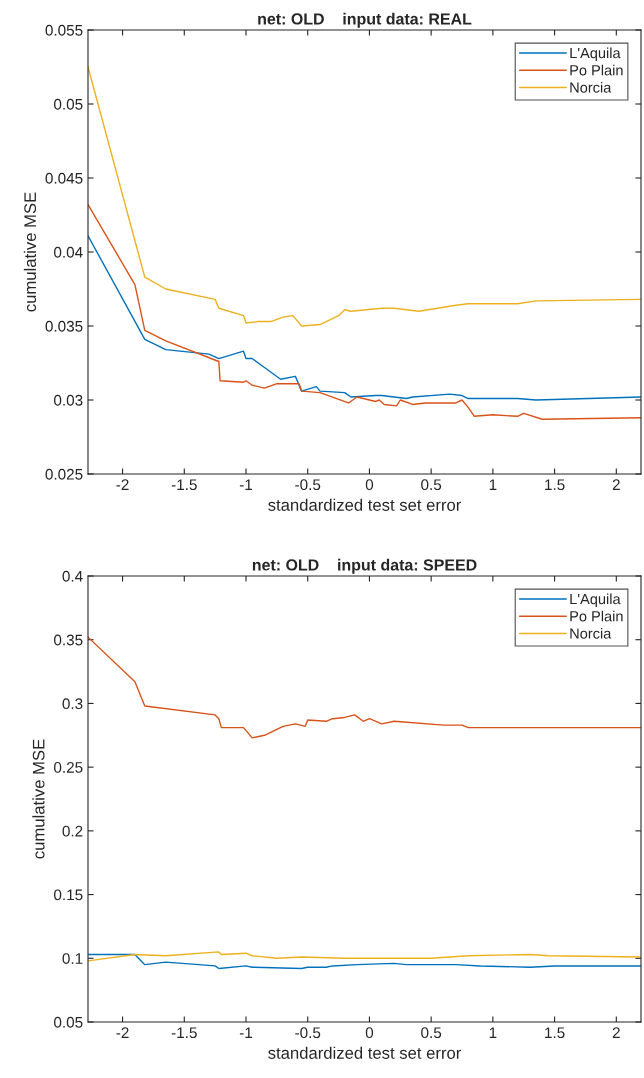  Describe the element at coordinates (364, 566) in the screenshot. I see `chart-title: net: OLD input data: SPEED` at that location.